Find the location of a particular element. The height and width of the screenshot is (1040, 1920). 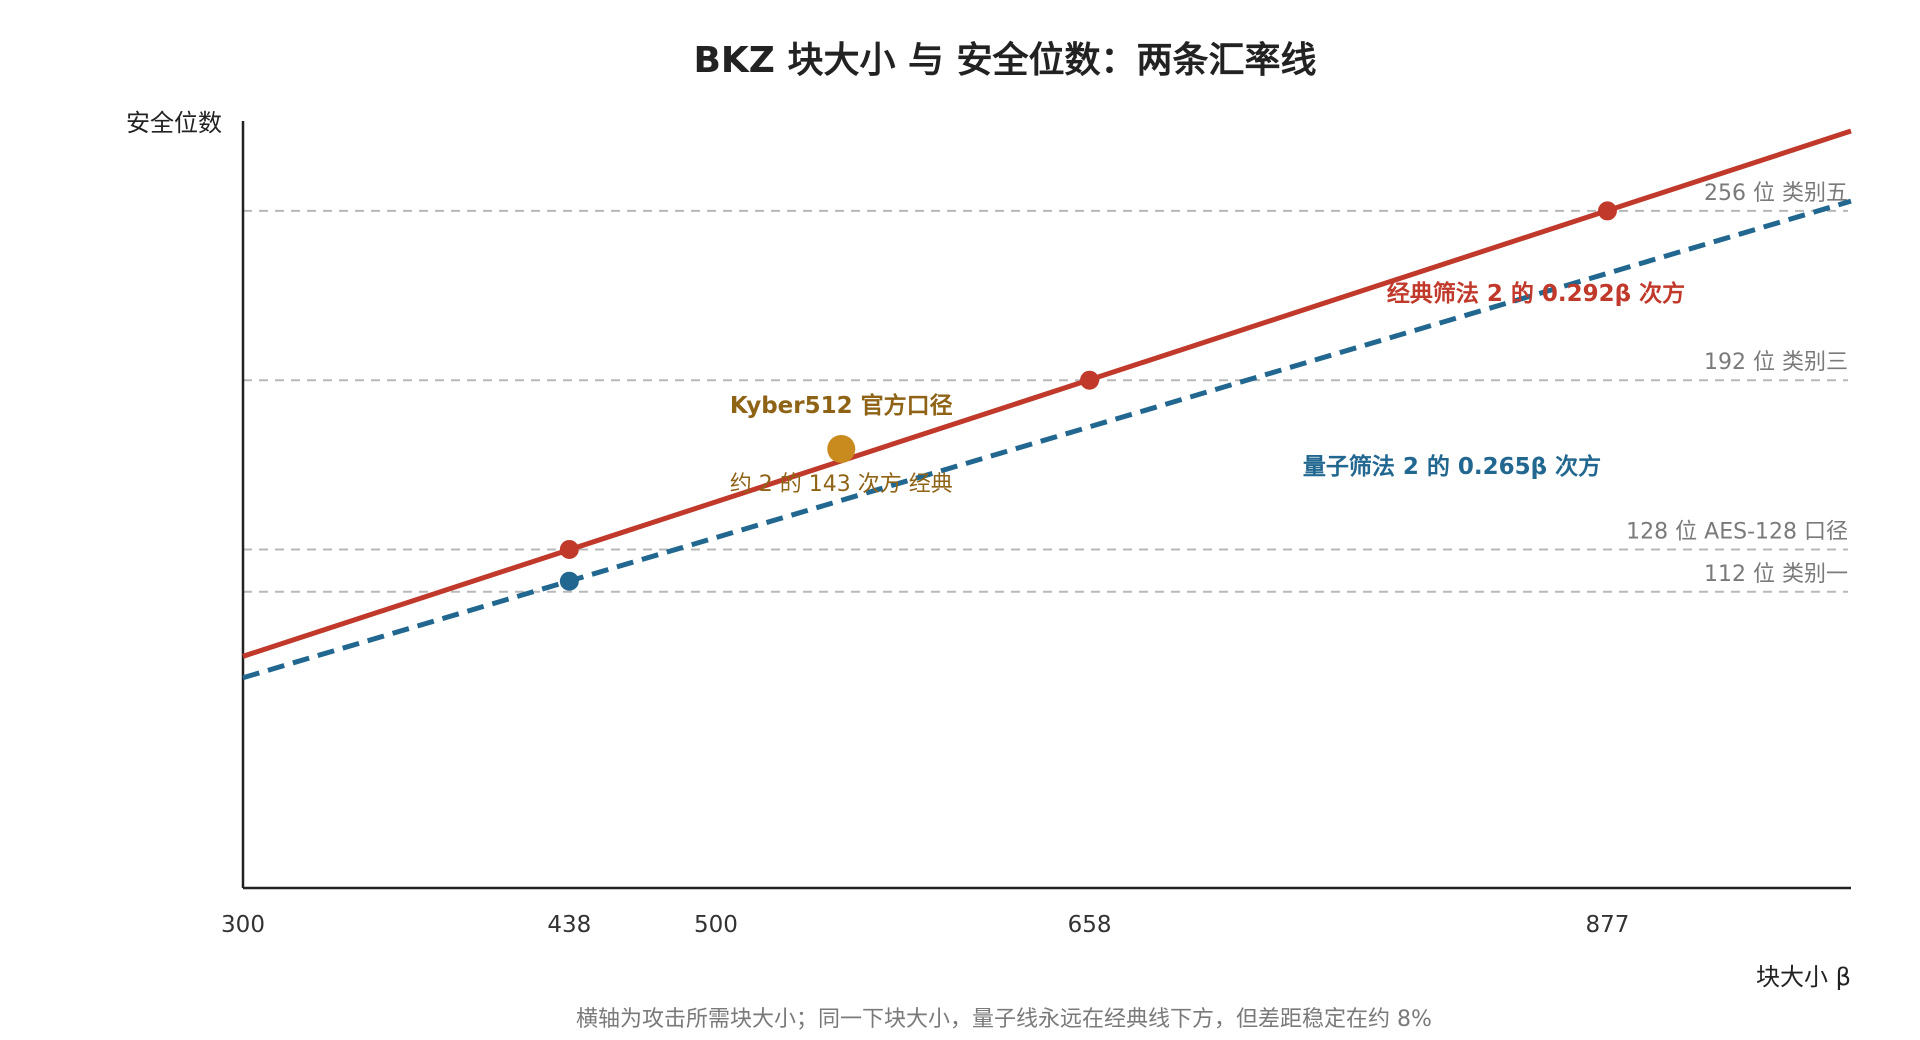

reference-label-192: 192 位 类别三 is located at coordinates (1776, 362).